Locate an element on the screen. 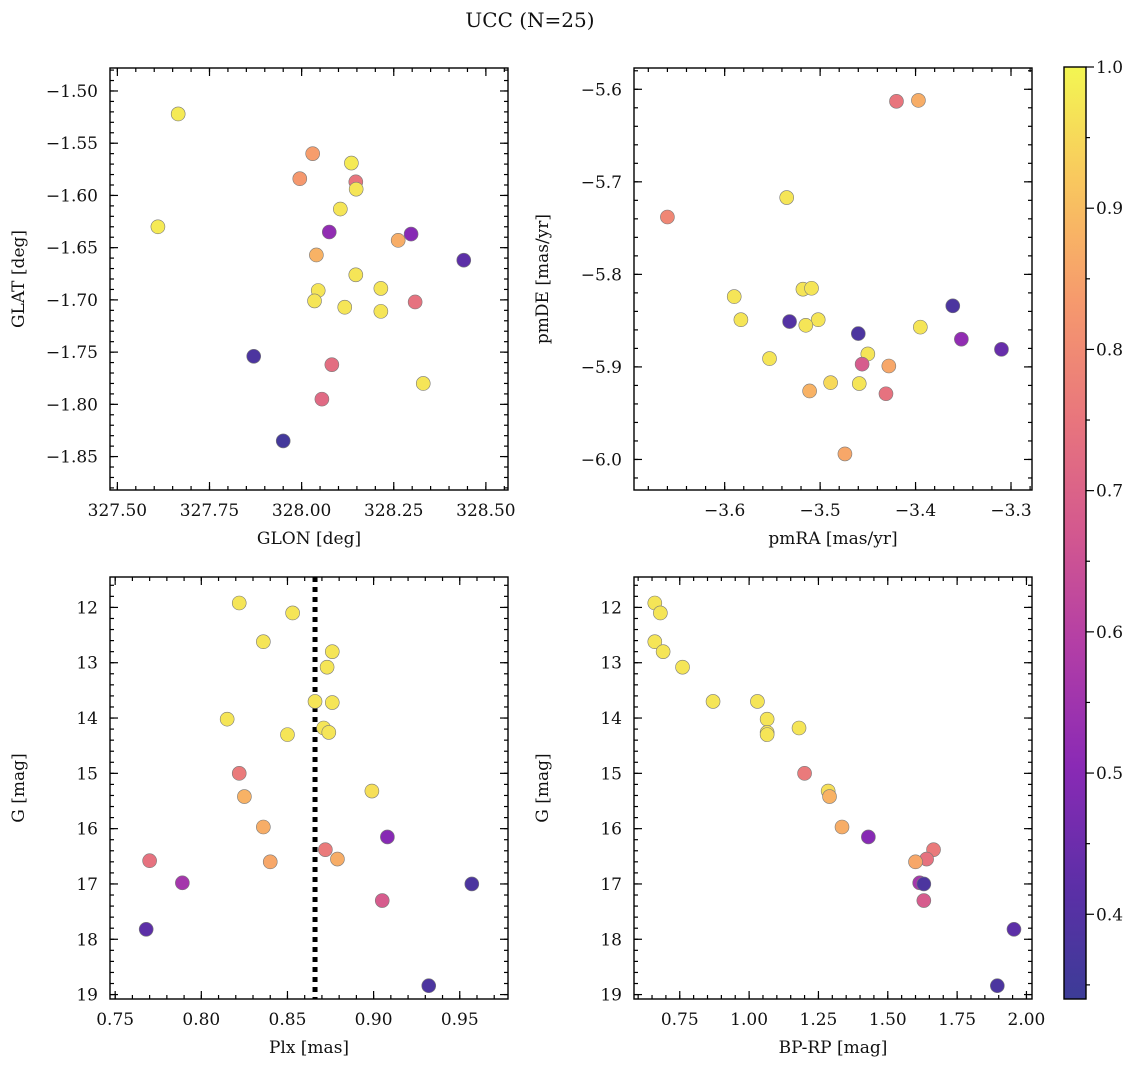 This screenshot has width=1136, height=1067. x-tick-label: 1.75 is located at coordinates (957, 1020).